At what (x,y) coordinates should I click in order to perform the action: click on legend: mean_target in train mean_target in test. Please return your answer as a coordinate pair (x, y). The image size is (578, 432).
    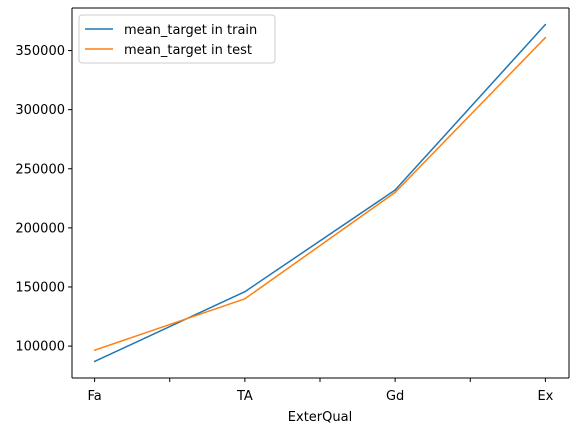
    Looking at the image, I should click on (177, 39).